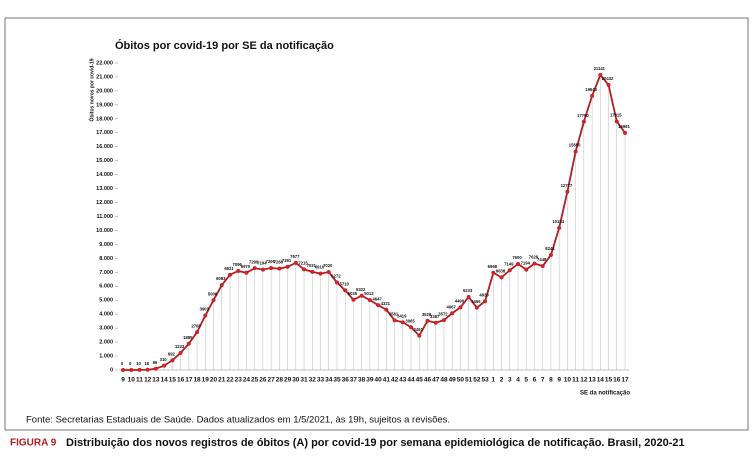  I want to click on x-tick-label: 42, so click(395, 380).